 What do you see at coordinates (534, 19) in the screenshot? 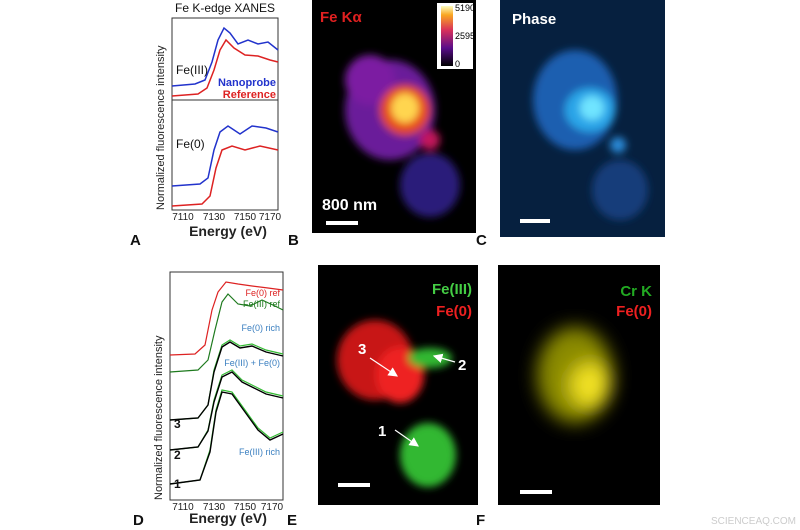
I see `map-title: Phase` at bounding box center [534, 19].